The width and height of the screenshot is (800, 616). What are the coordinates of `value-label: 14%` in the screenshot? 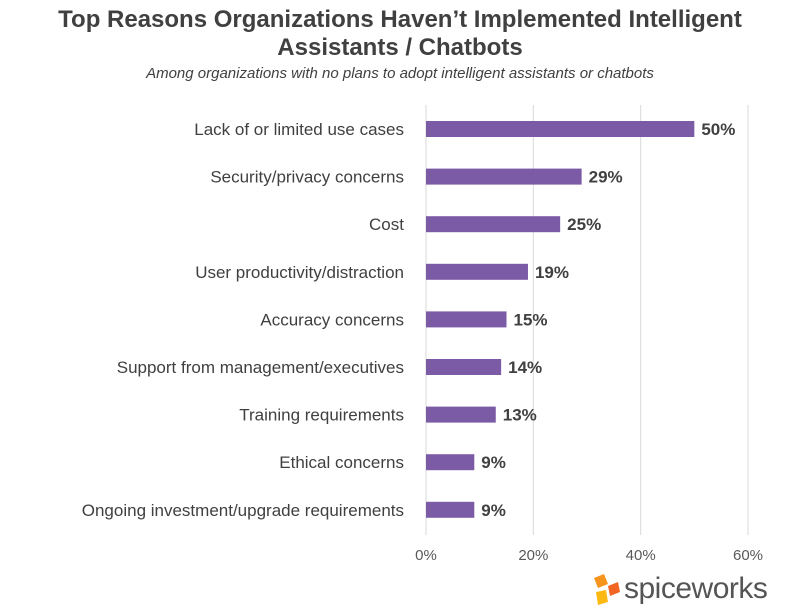 It's located at (525, 367).